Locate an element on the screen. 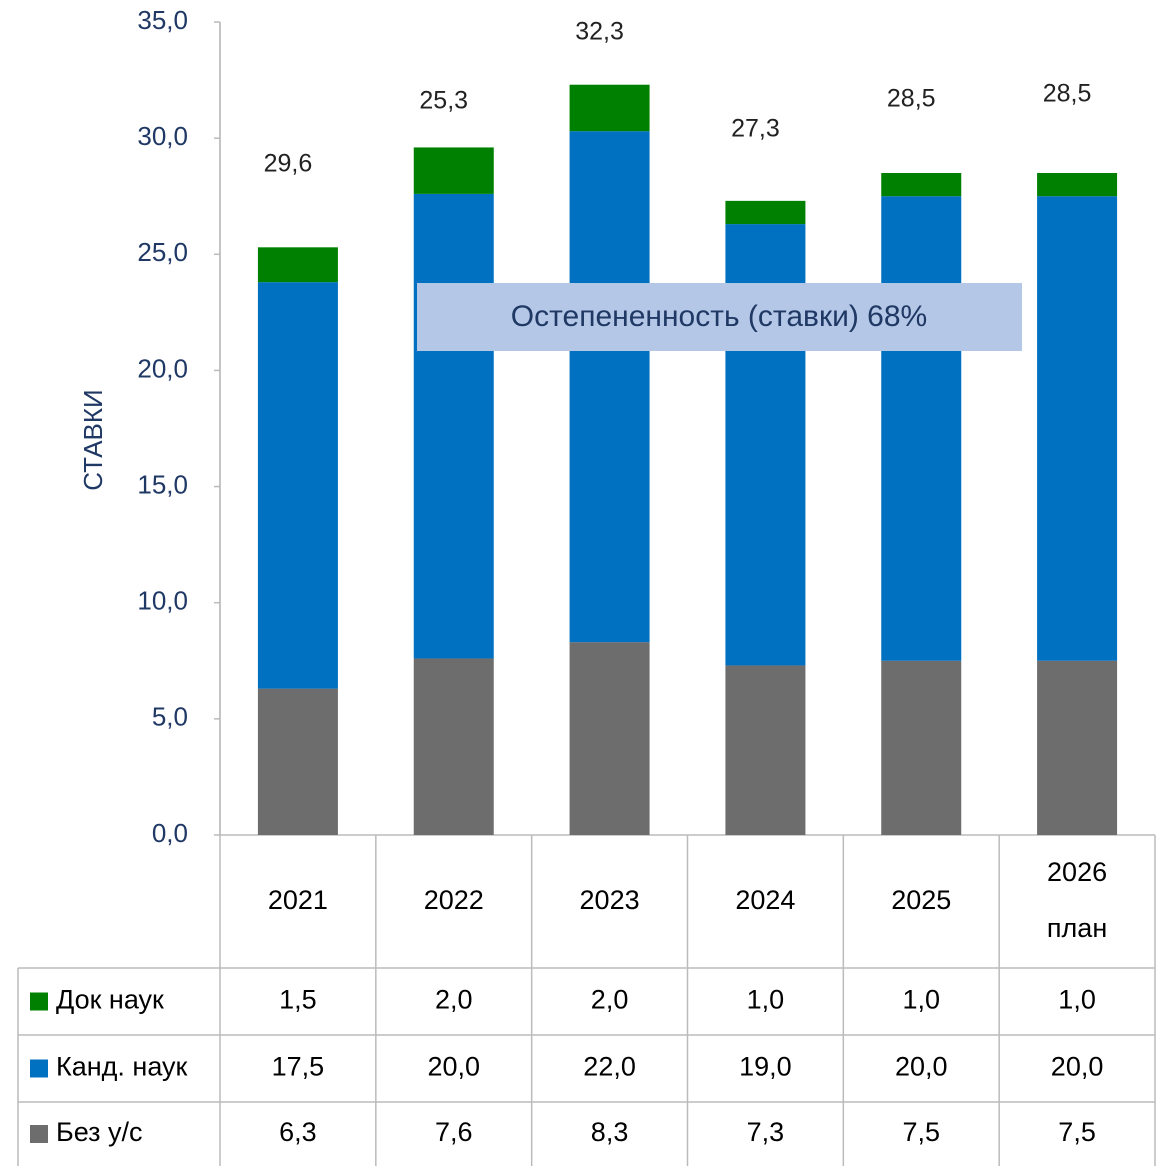 Image resolution: width=1166 pixels, height=1166 pixels. total-label: 27,3 is located at coordinates (755, 129).